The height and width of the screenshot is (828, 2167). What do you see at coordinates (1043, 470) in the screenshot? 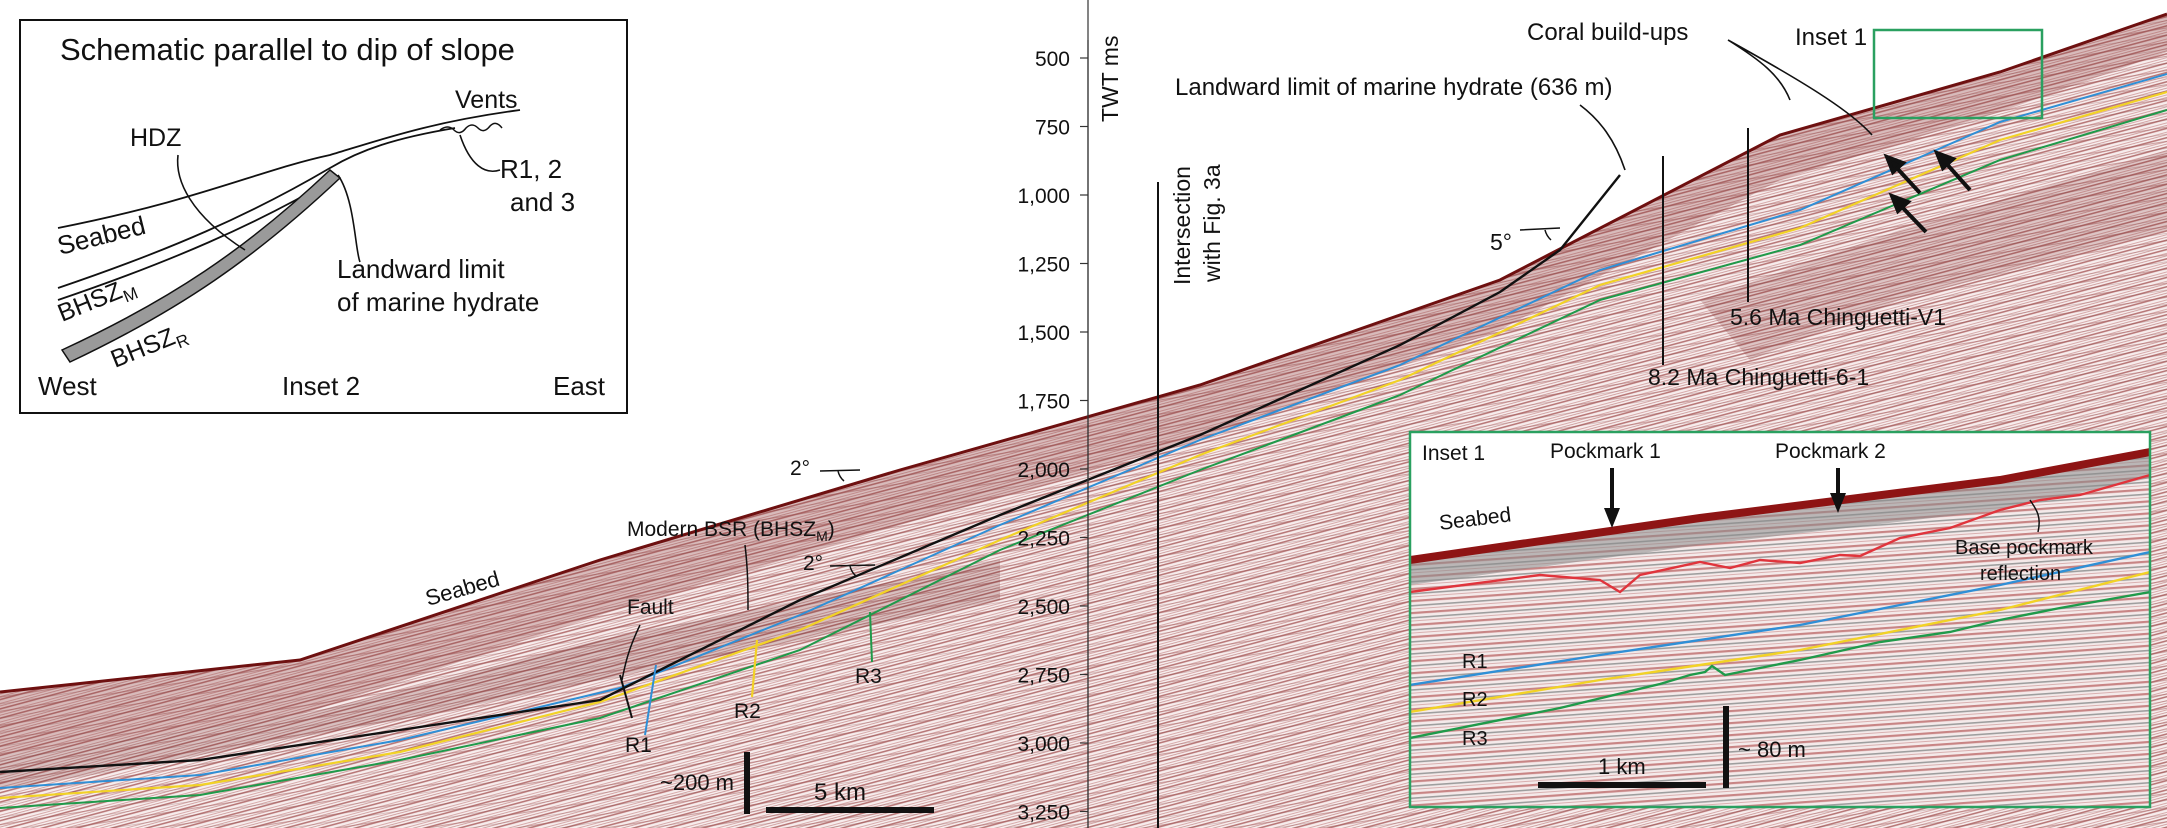
I see `axis-tick-label: 2,000` at bounding box center [1043, 470].